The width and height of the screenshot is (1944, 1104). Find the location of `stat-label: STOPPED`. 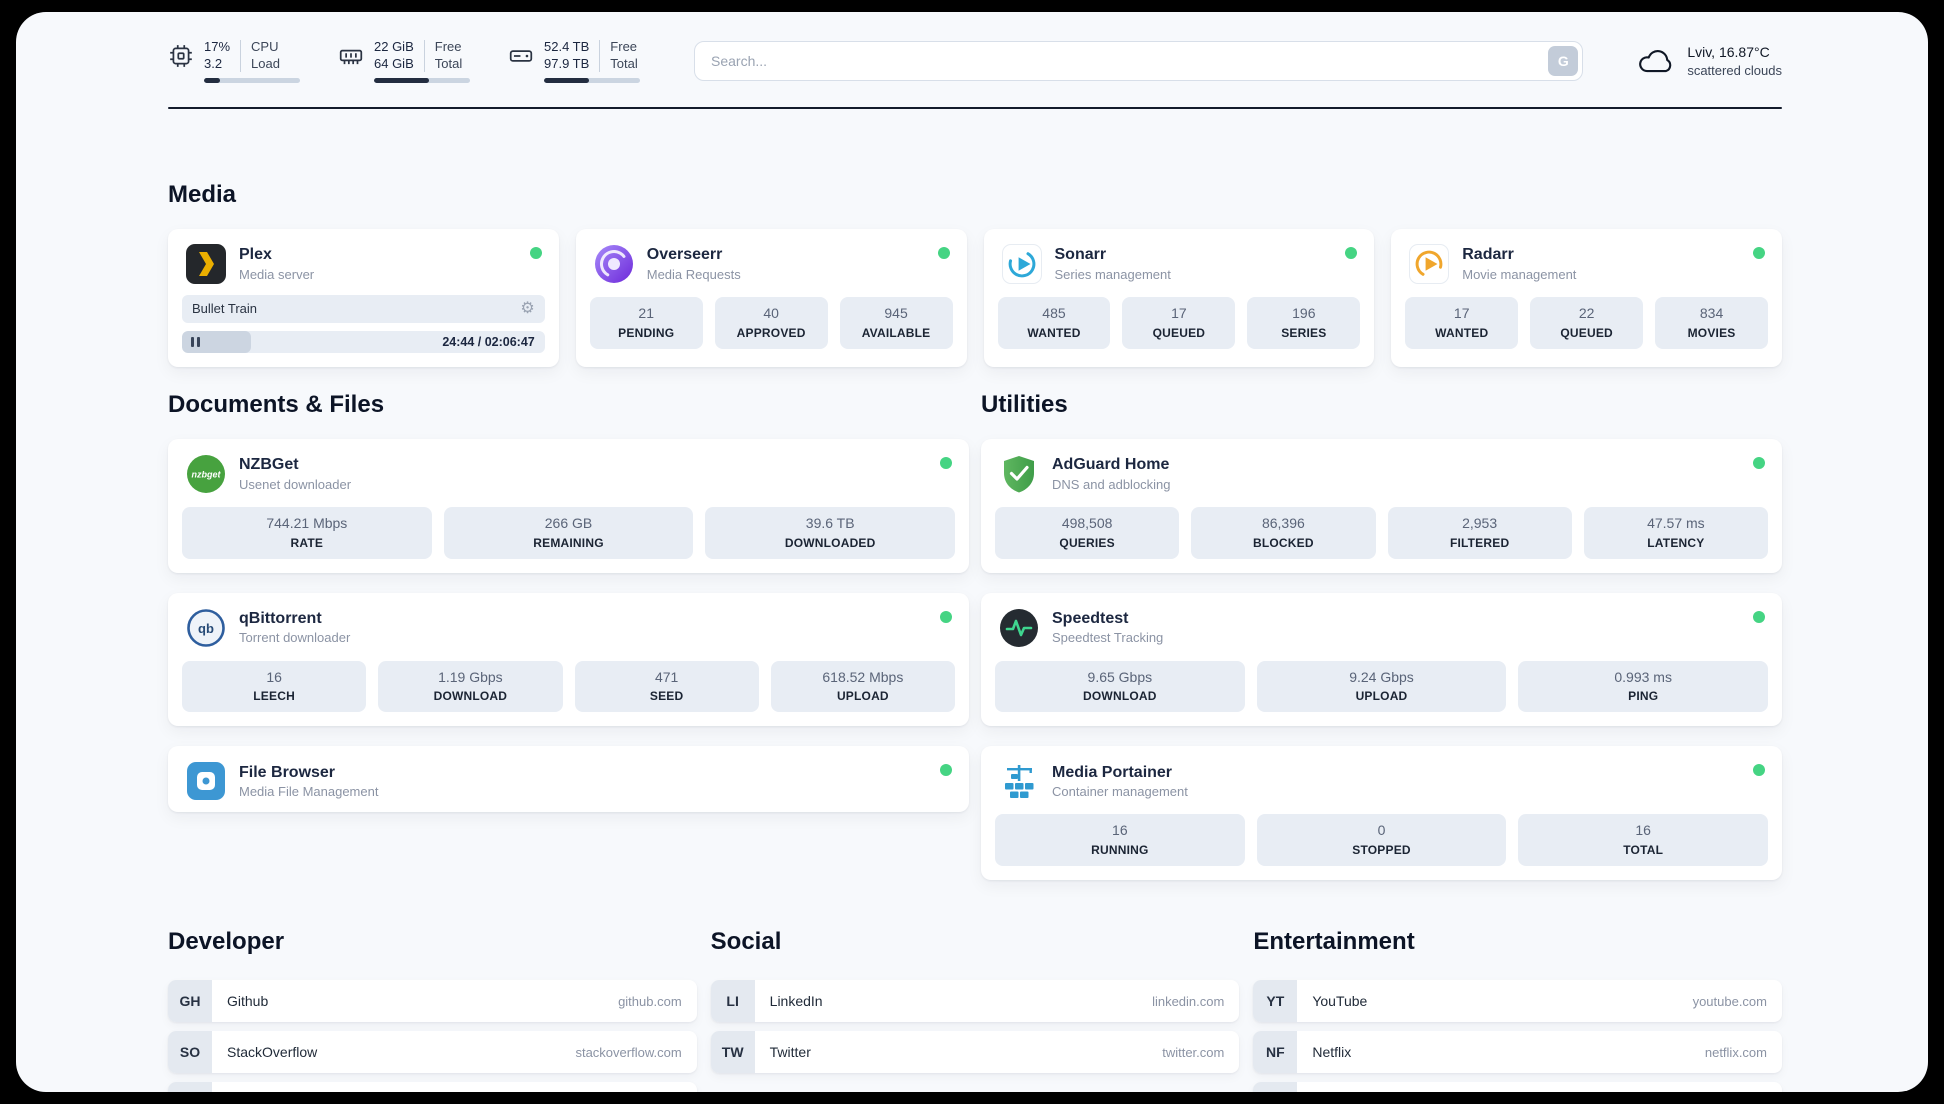

stat-label: STOPPED is located at coordinates (1381, 850).